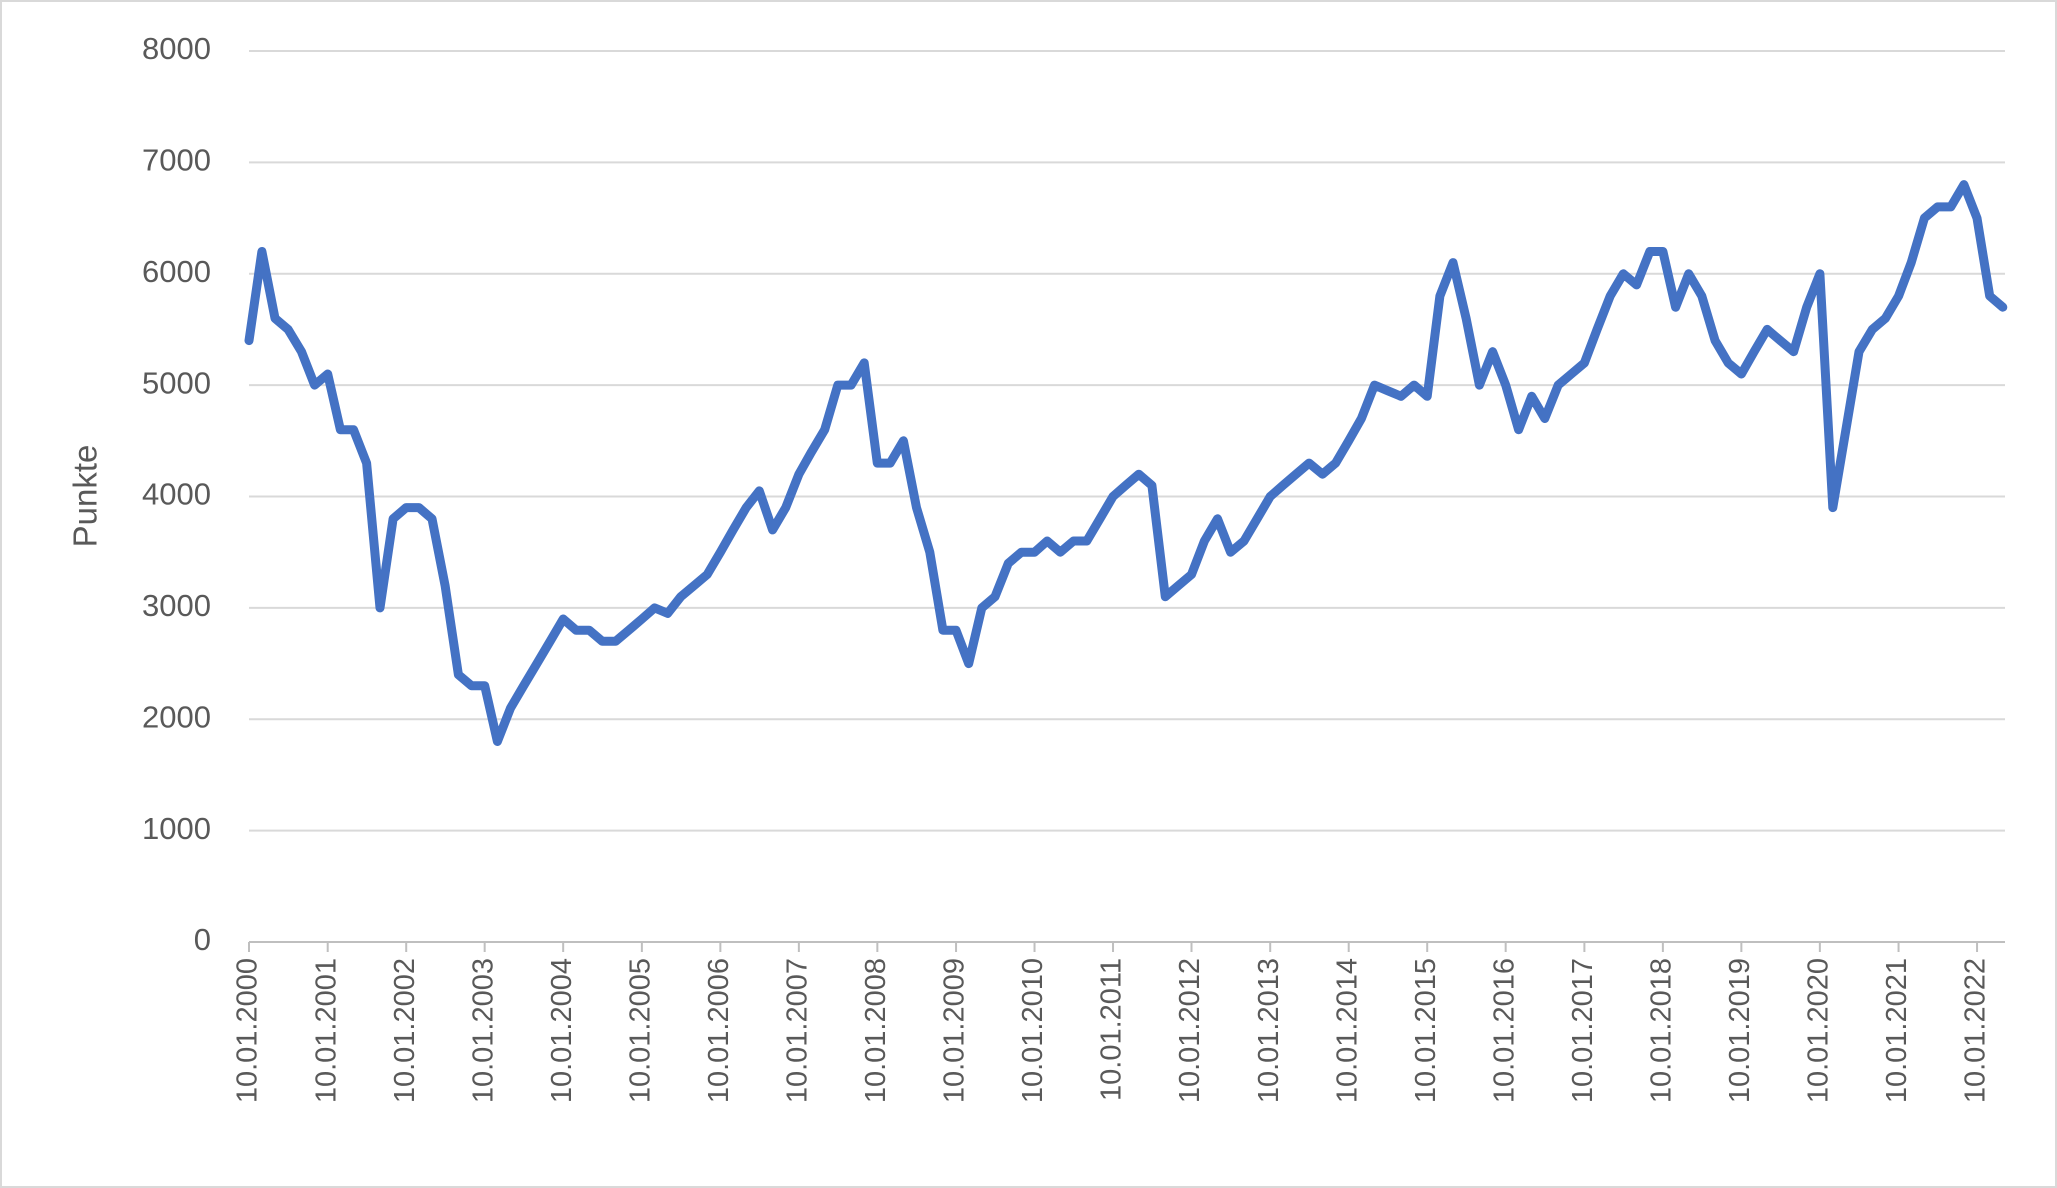  What do you see at coordinates (248, 1030) in the screenshot?
I see `x-tick-label: 10.01.2000` at bounding box center [248, 1030].